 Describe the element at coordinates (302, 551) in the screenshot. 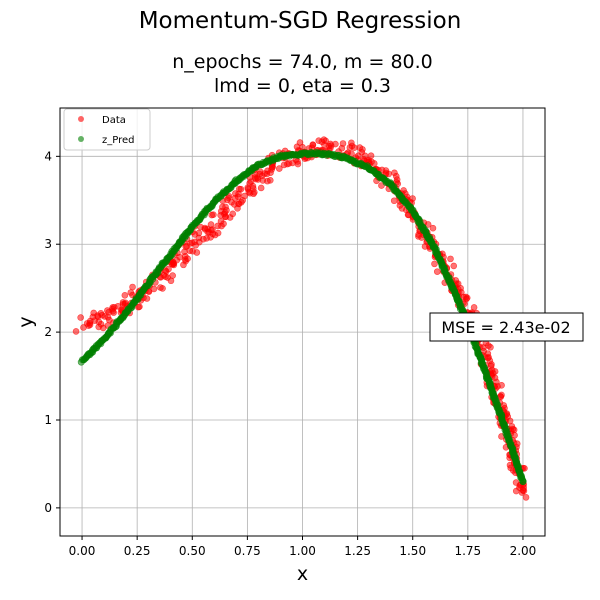

I see `x-tick-label: 1.00` at that location.